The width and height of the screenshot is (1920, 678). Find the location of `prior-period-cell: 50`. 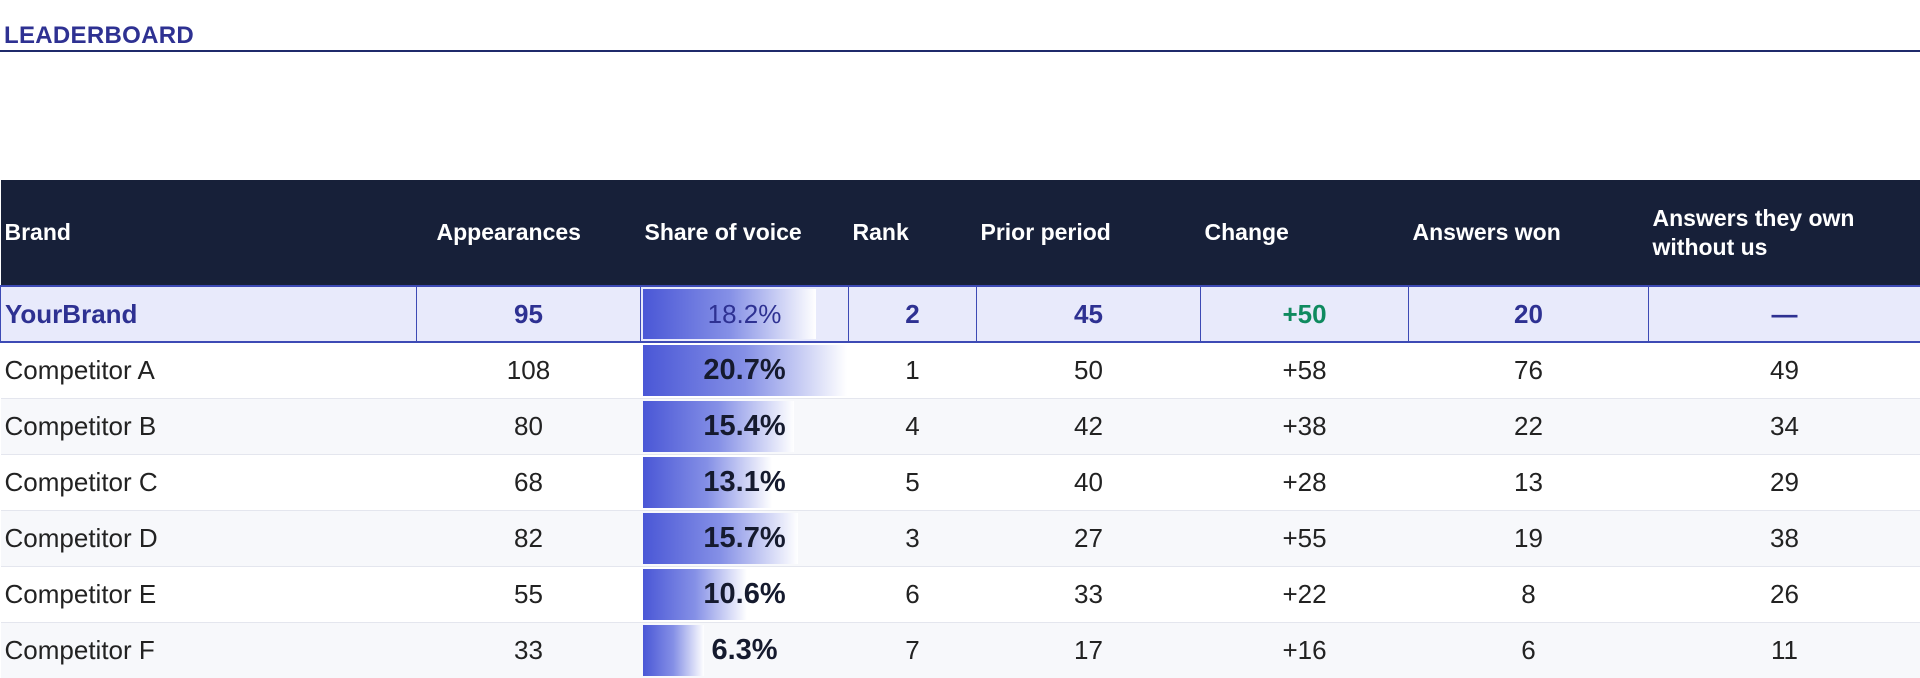

prior-period-cell: 50 is located at coordinates (1088, 370).